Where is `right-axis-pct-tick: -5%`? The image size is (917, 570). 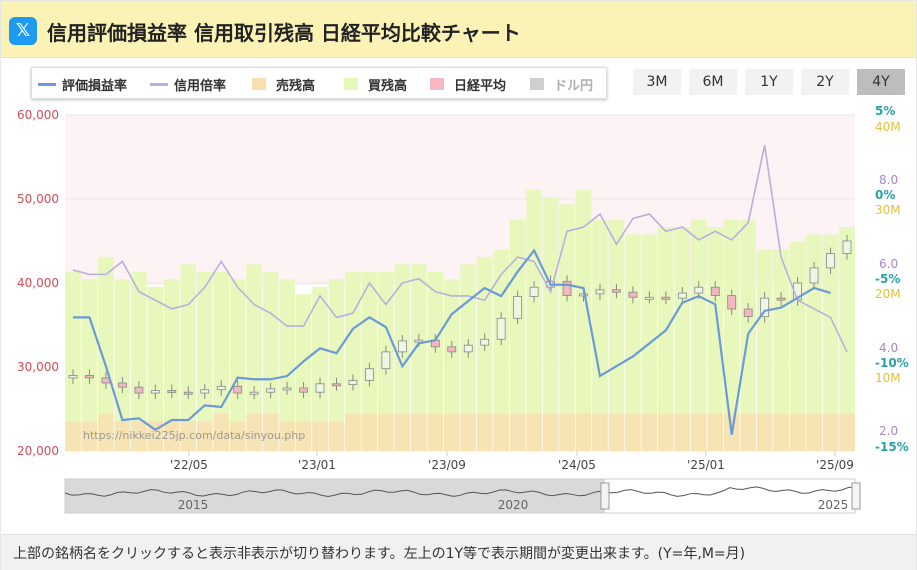
right-axis-pct-tick: -5% is located at coordinates (887, 279).